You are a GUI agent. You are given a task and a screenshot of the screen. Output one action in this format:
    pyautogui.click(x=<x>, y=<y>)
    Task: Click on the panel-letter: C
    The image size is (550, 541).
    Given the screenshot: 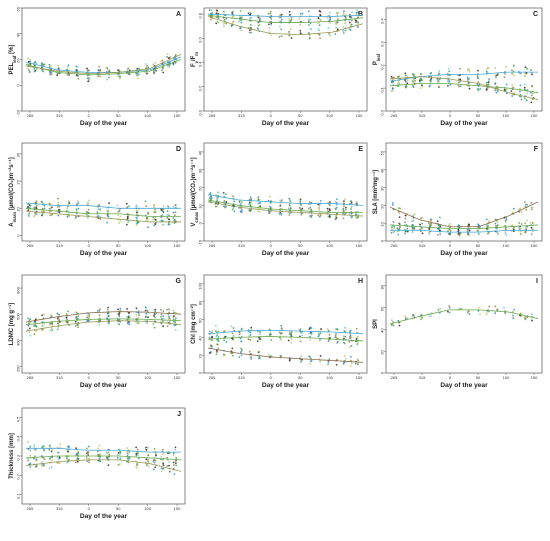 What is the action you would take?
    pyautogui.click(x=535, y=14)
    